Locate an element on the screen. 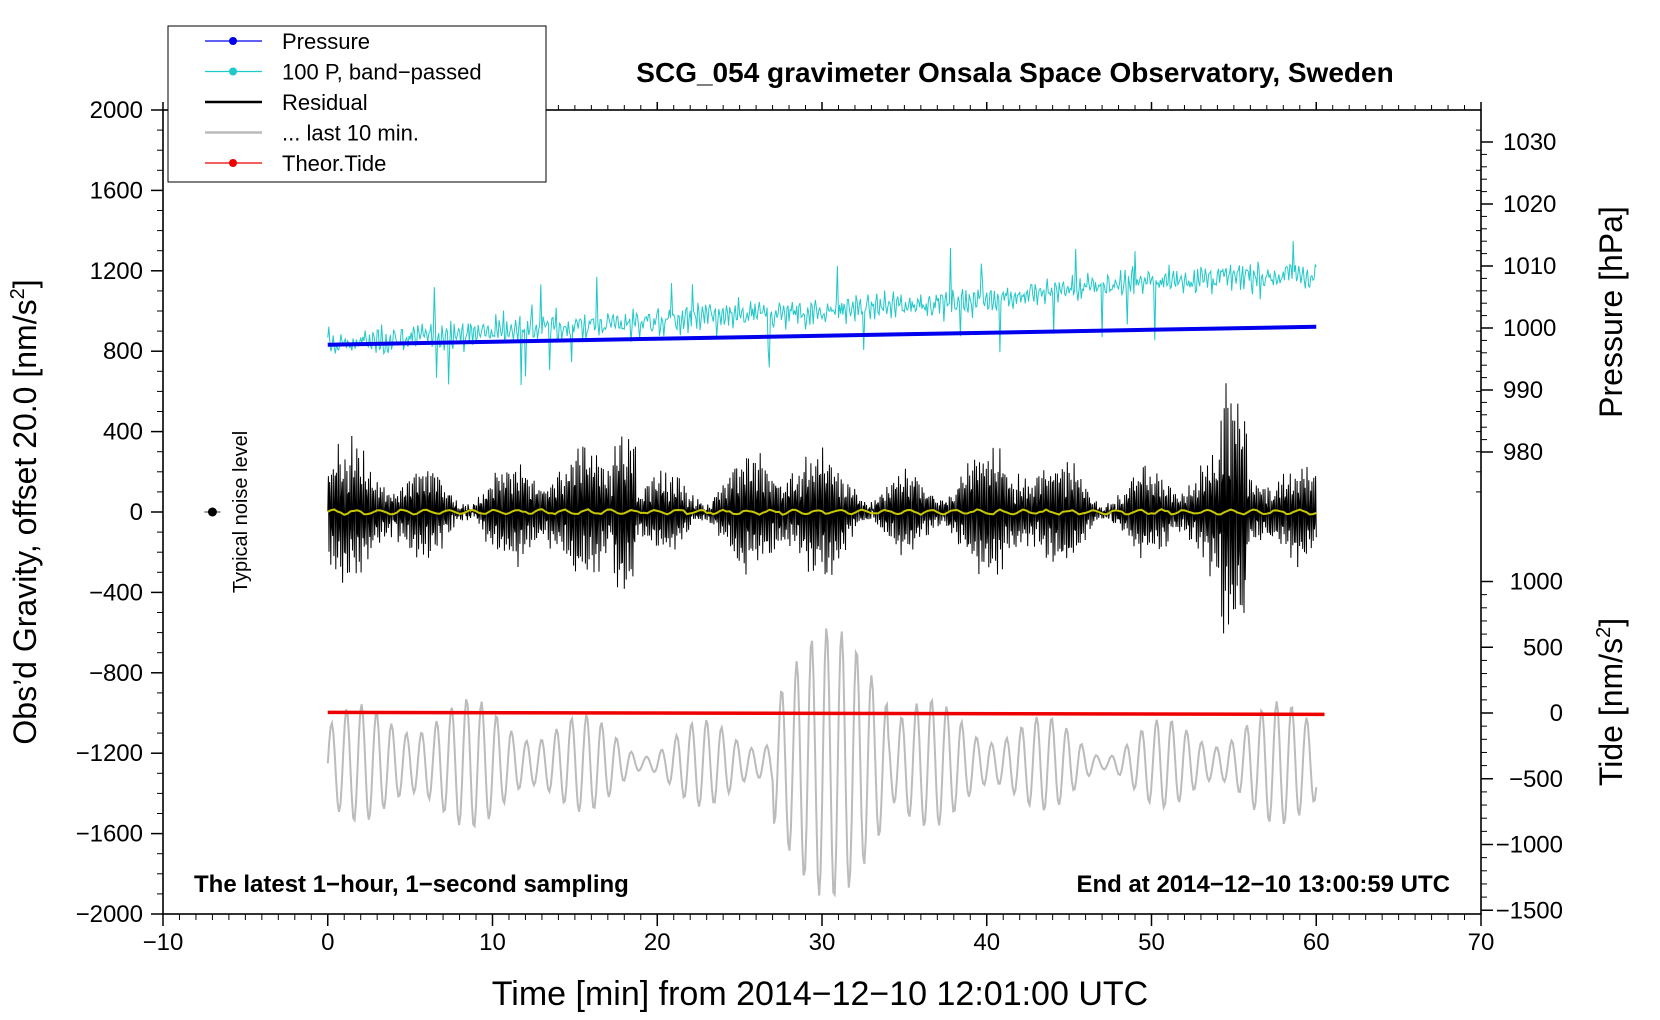 Image resolution: width=1660 pixels, height=1020 pixels. legend-label: Residual is located at coordinates (325, 102).